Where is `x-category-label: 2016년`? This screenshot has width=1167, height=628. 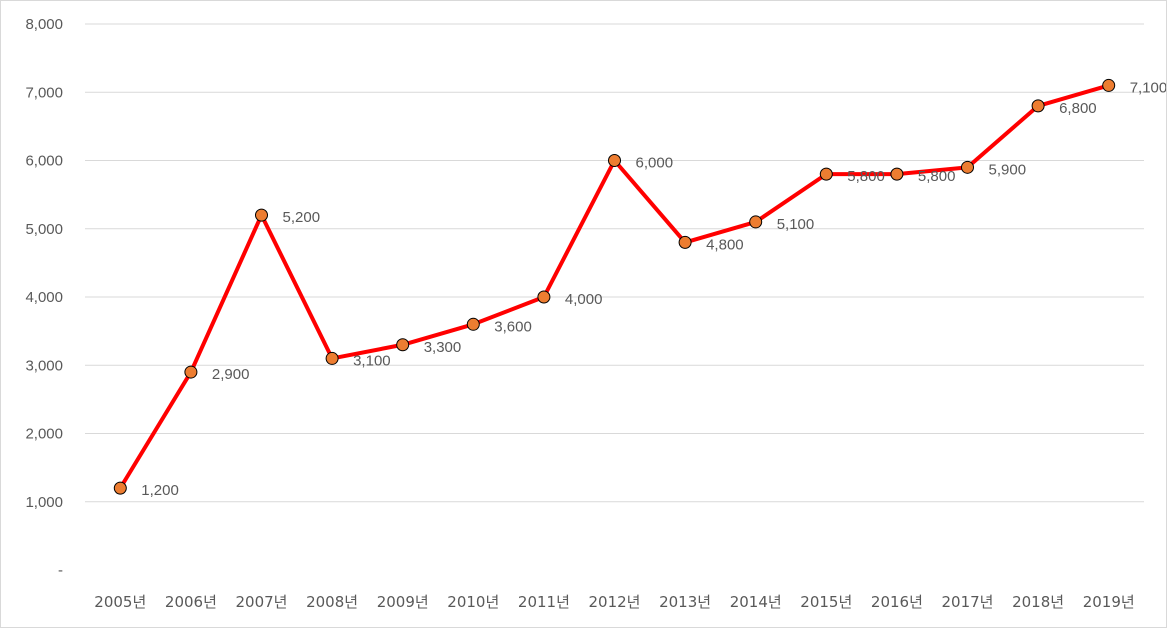
x-category-label: 2016년 is located at coordinates (897, 602).